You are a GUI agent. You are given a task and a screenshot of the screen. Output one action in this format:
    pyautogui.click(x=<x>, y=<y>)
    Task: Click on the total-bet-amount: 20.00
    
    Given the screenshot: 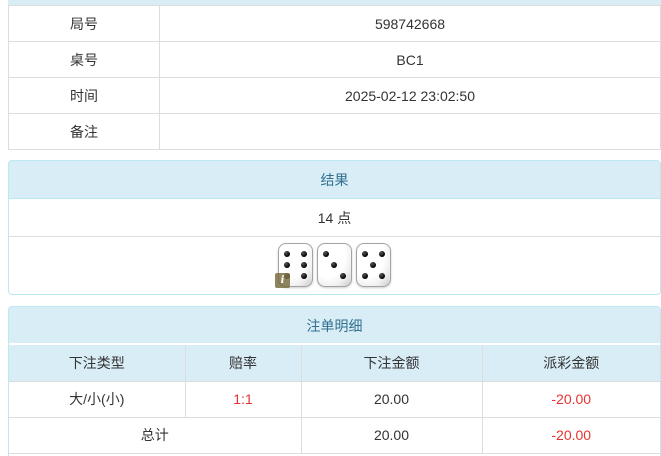 What is the action you would take?
    pyautogui.click(x=391, y=435)
    